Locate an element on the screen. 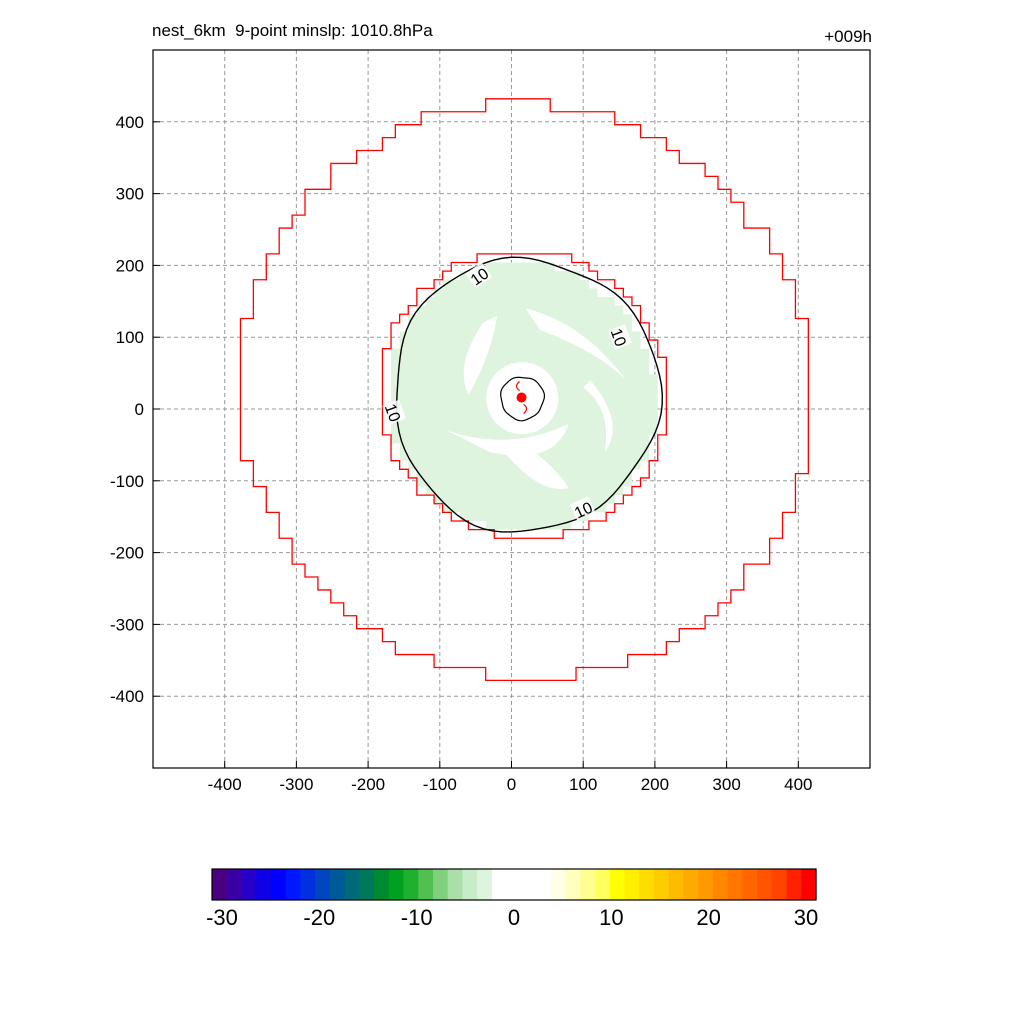  chart-title: nest_6km 9-point minslp: 1010.8hPa is located at coordinates (292, 30).